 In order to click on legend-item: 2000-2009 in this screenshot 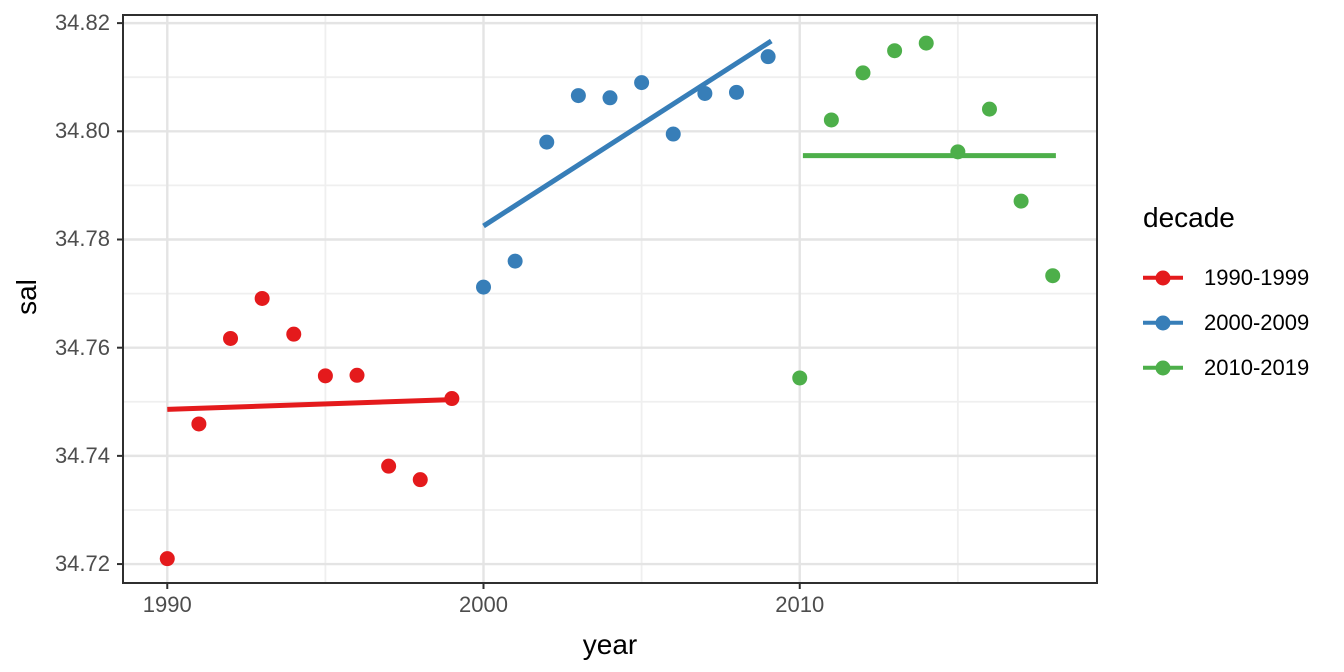, I will do `click(1226, 322)`.